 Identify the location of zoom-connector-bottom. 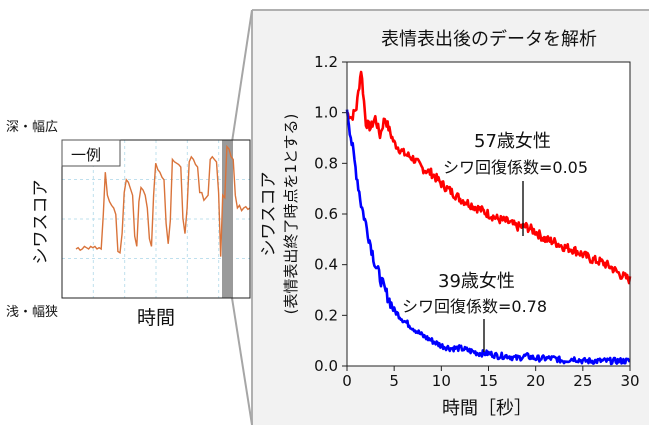
(242, 361).